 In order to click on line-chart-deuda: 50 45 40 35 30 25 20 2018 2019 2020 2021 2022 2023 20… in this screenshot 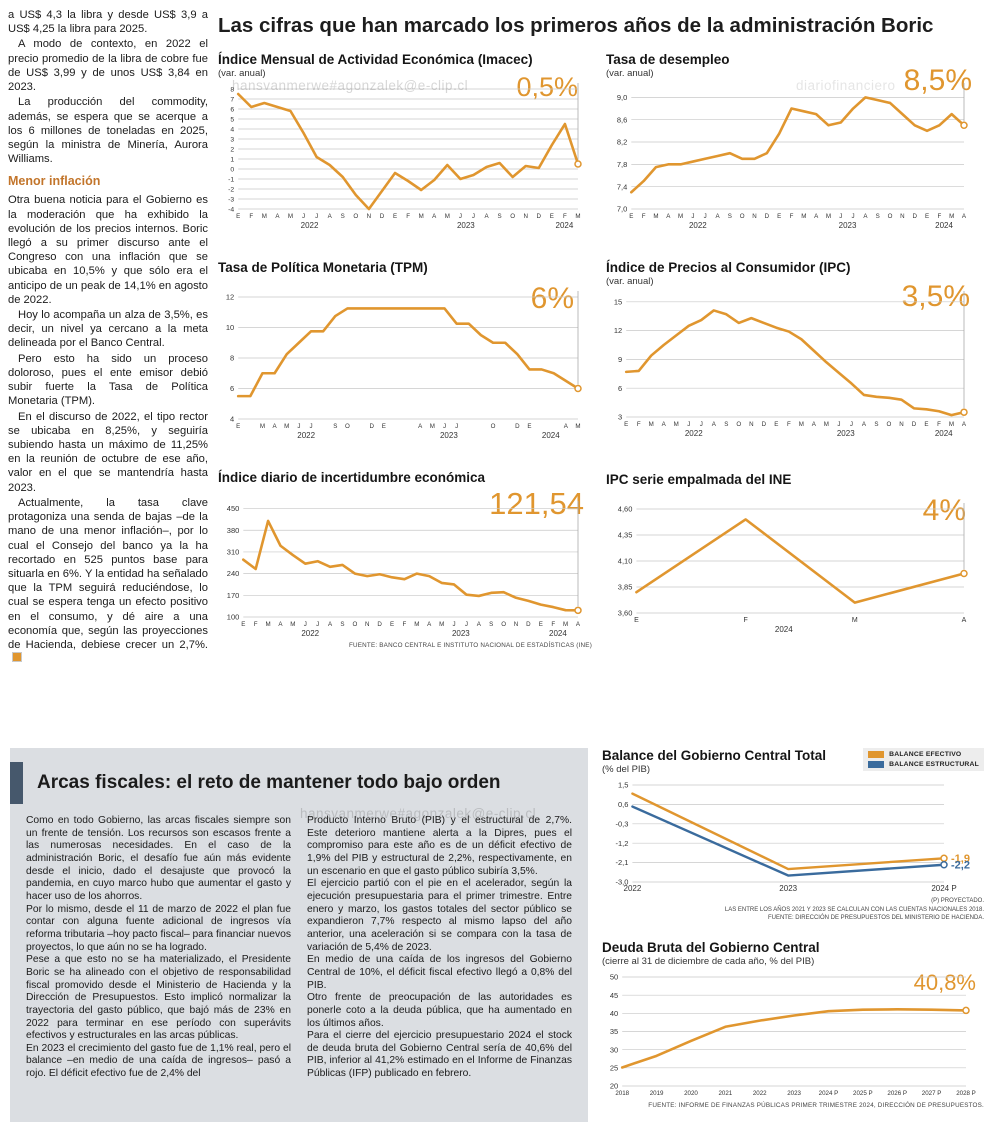, I will do `click(793, 1034)`.